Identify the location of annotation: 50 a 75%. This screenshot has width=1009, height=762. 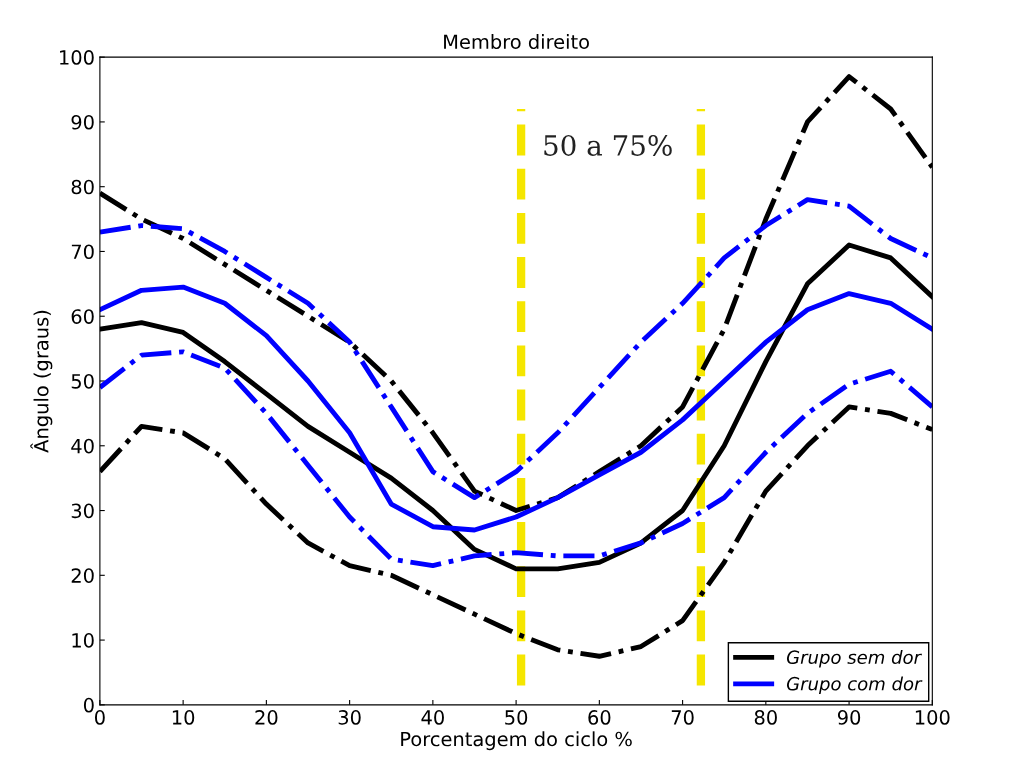
(608, 145).